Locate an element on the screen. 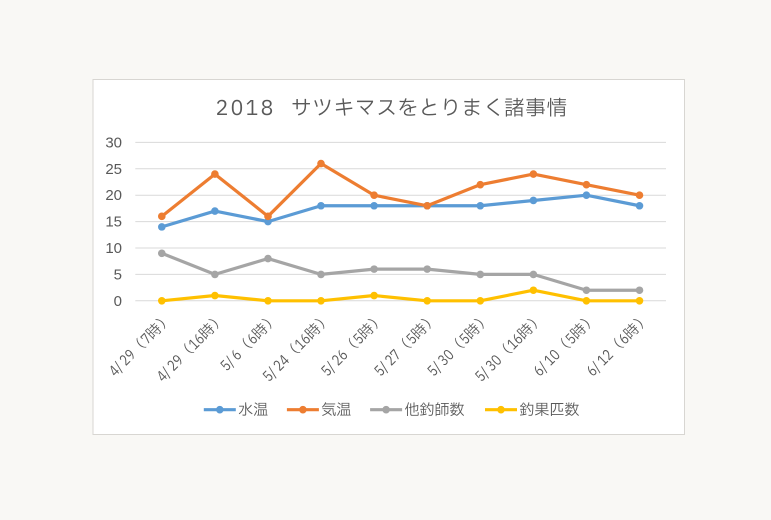  svg-text: 0 is located at coordinates (118, 301).